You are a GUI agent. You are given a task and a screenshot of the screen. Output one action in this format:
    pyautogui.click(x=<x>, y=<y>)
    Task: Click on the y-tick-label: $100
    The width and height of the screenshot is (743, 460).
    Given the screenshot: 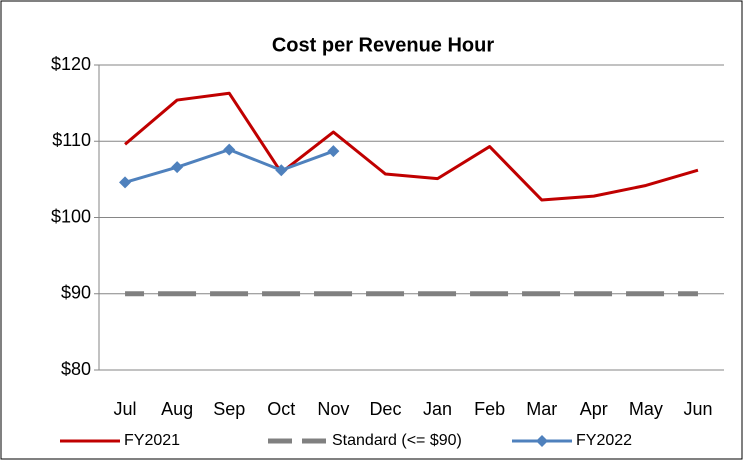 What is the action you would take?
    pyautogui.click(x=71, y=216)
    